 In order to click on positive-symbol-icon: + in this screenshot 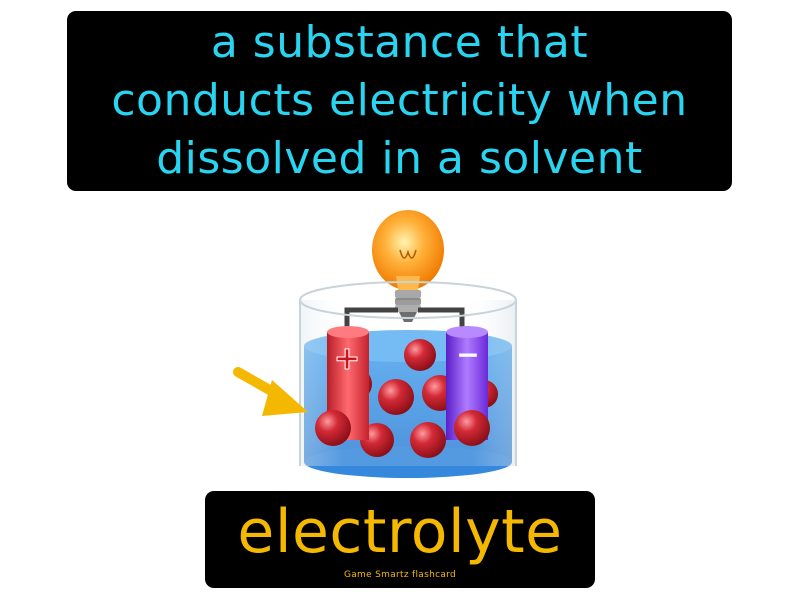, I will do `click(347, 358)`.